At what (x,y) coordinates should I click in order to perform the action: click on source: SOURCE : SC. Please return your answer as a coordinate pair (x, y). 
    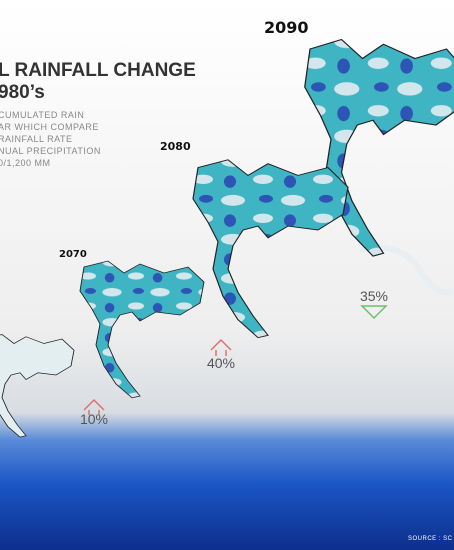
    Looking at the image, I should click on (430, 539).